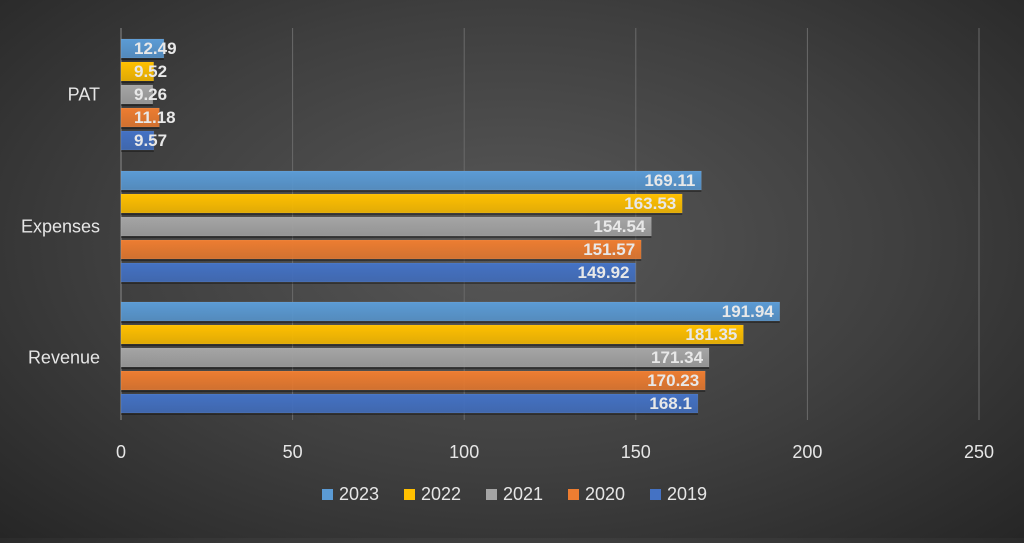  Describe the element at coordinates (979, 452) in the screenshot. I see `x-tick-label-250: 250` at that location.